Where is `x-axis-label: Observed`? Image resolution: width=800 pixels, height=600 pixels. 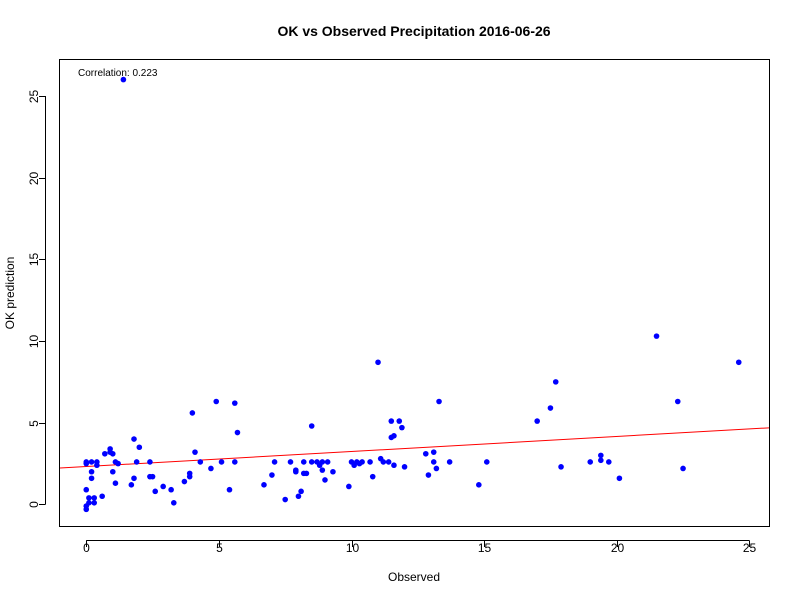 x-axis-label: Observed is located at coordinates (414, 577).